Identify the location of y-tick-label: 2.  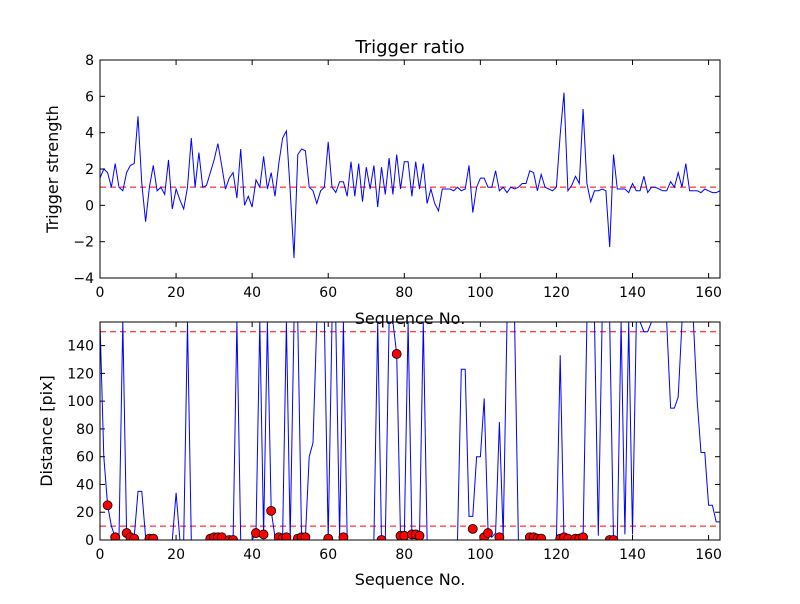
(89, 170).